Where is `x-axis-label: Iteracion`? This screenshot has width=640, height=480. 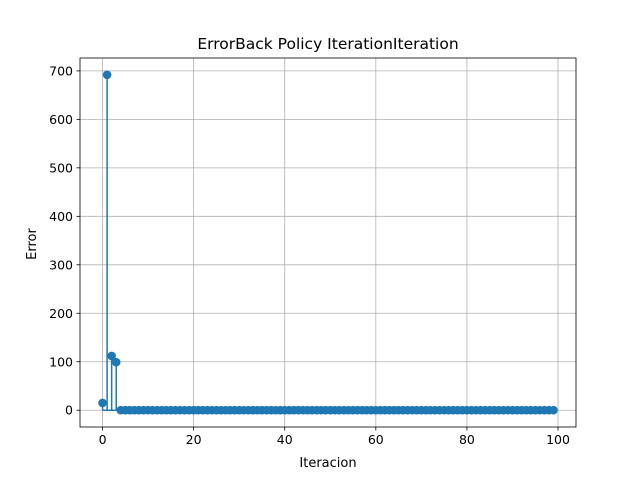 x-axis-label: Iteracion is located at coordinates (327, 463).